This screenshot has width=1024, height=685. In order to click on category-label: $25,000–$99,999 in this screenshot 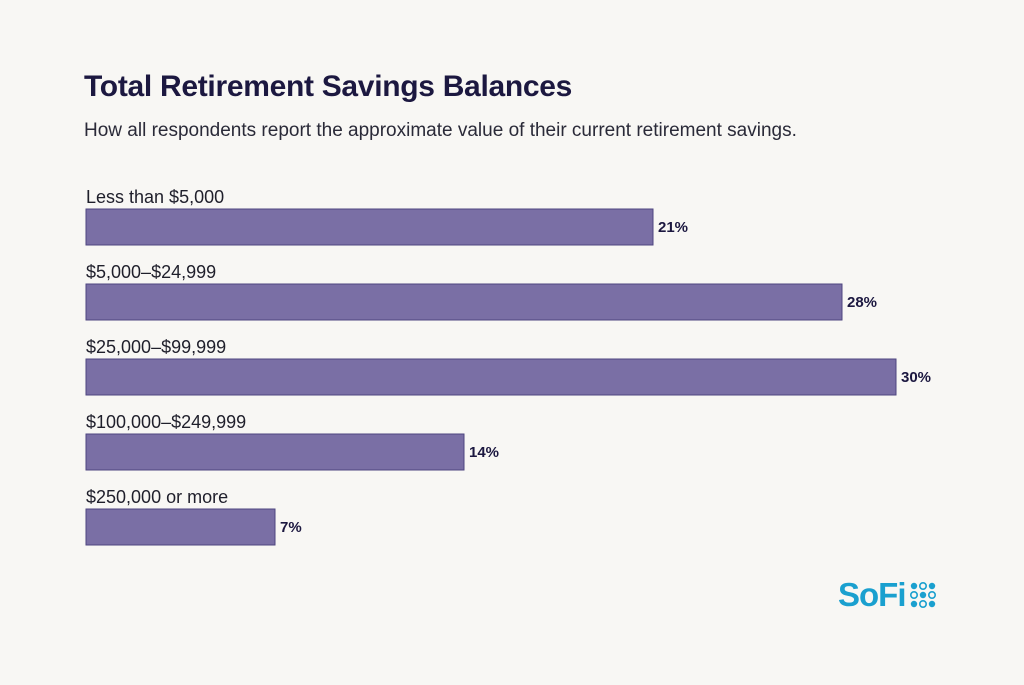, I will do `click(156, 347)`.